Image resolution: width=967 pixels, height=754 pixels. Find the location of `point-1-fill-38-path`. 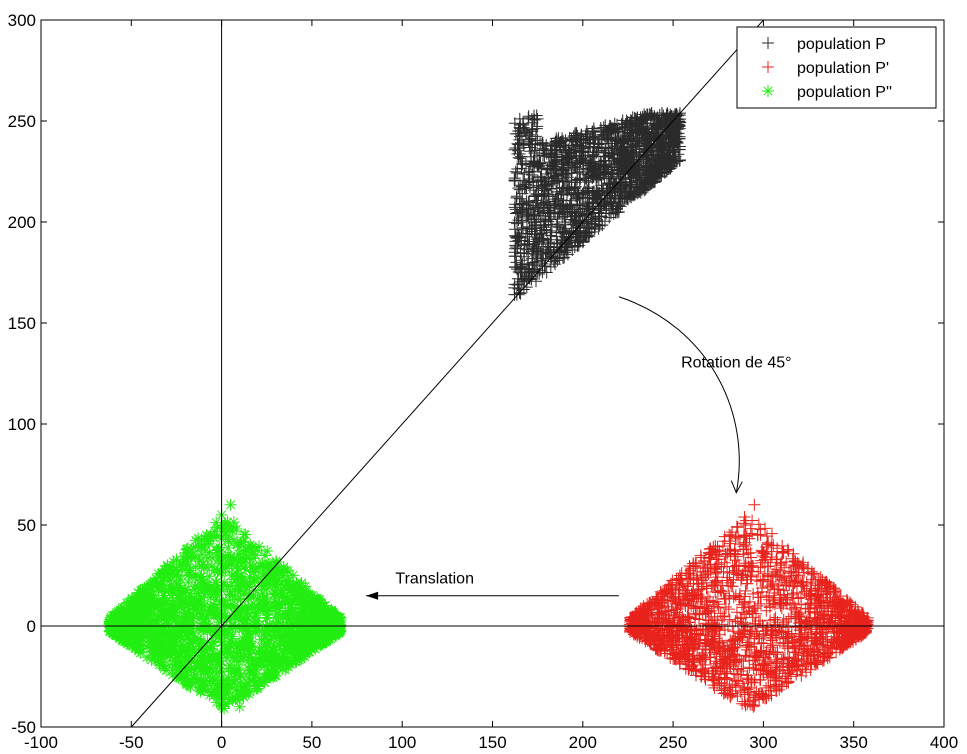

point-1-fill-38-path is located at coordinates (515, 171).